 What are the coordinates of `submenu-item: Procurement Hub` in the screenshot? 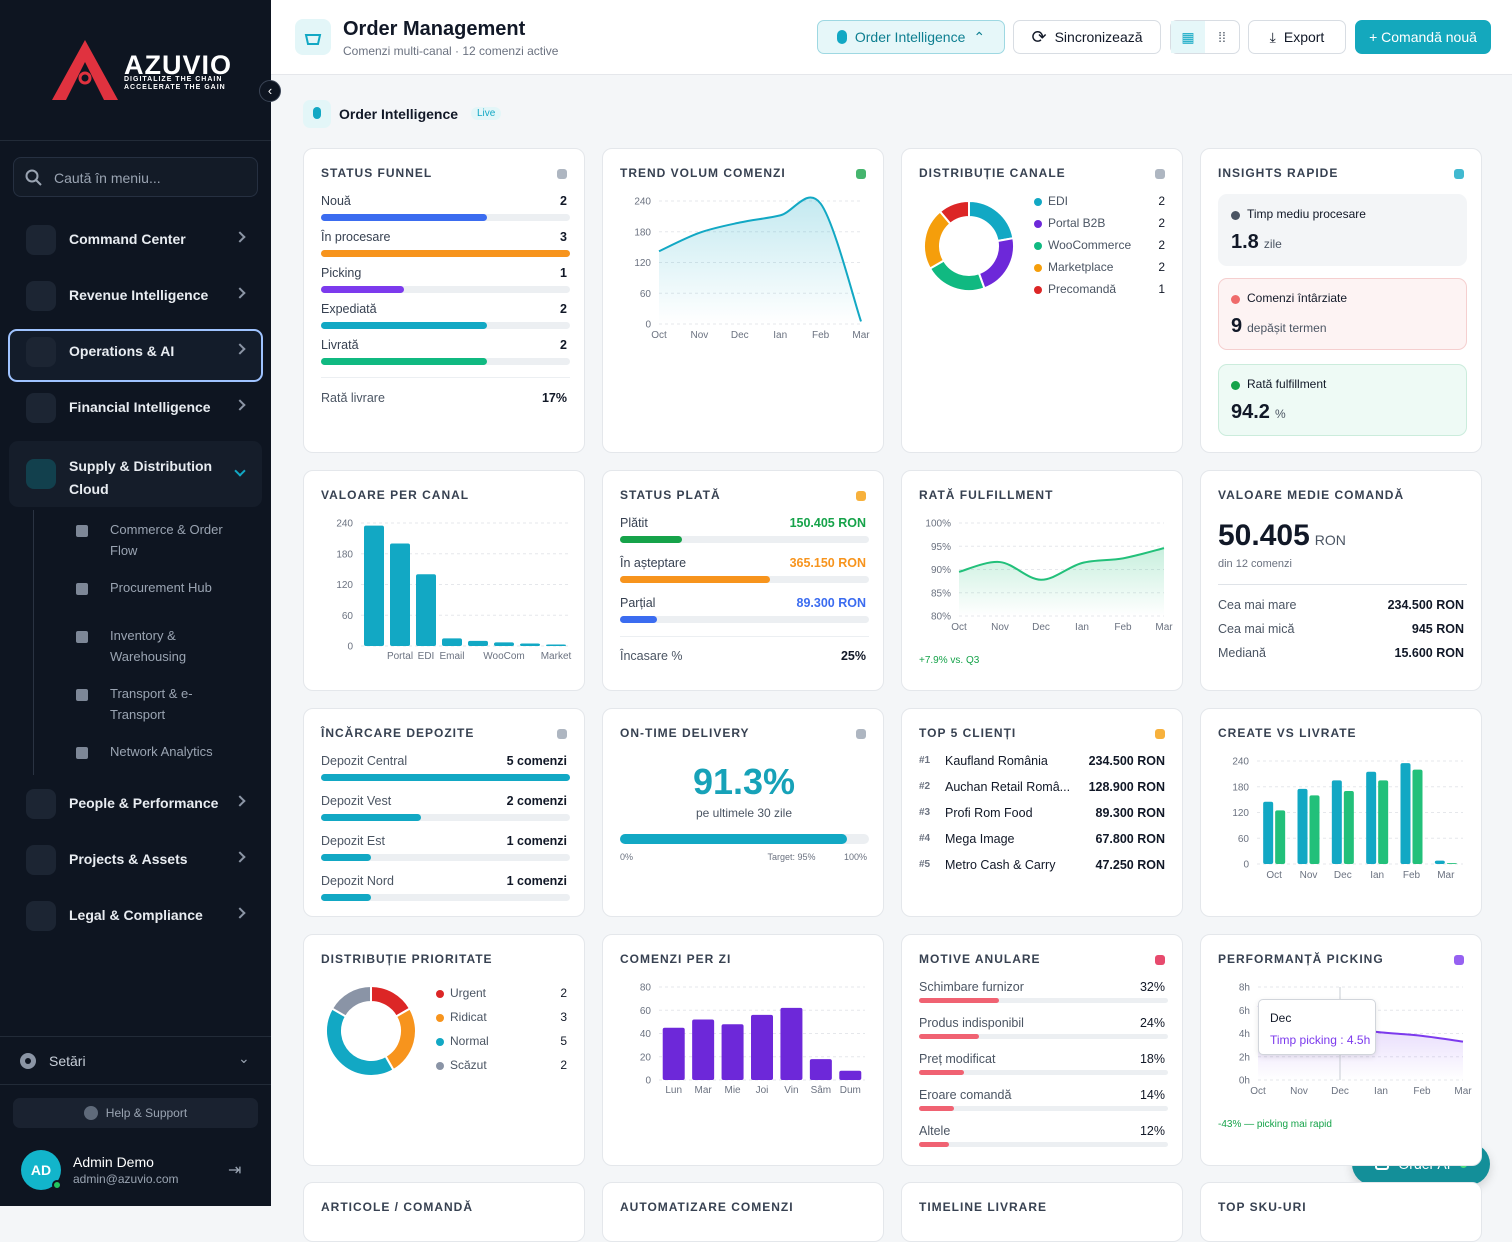 It's located at (161, 587).